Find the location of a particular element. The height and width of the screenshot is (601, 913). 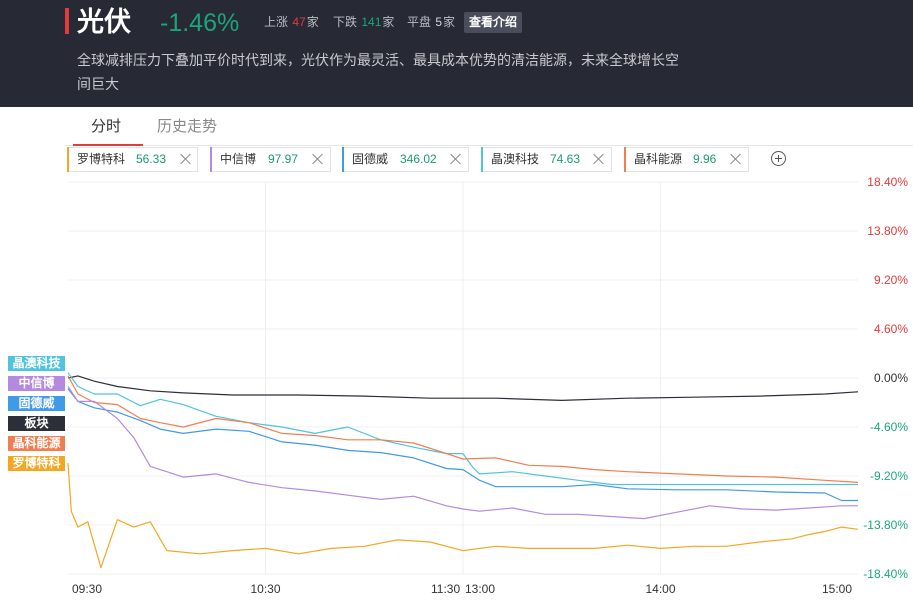

y-tick-label: -4.60% is located at coordinates (888, 427).